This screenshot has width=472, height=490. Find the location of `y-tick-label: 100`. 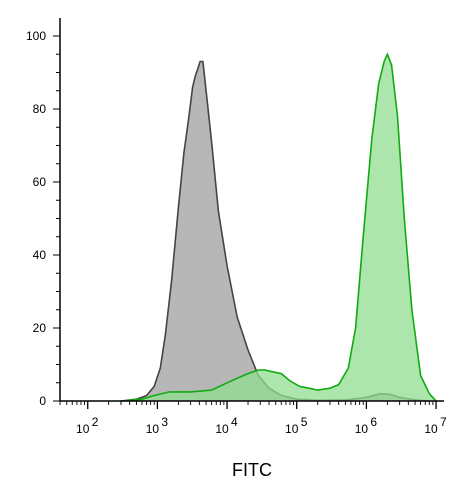

y-tick-label: 100 is located at coordinates (36, 36).